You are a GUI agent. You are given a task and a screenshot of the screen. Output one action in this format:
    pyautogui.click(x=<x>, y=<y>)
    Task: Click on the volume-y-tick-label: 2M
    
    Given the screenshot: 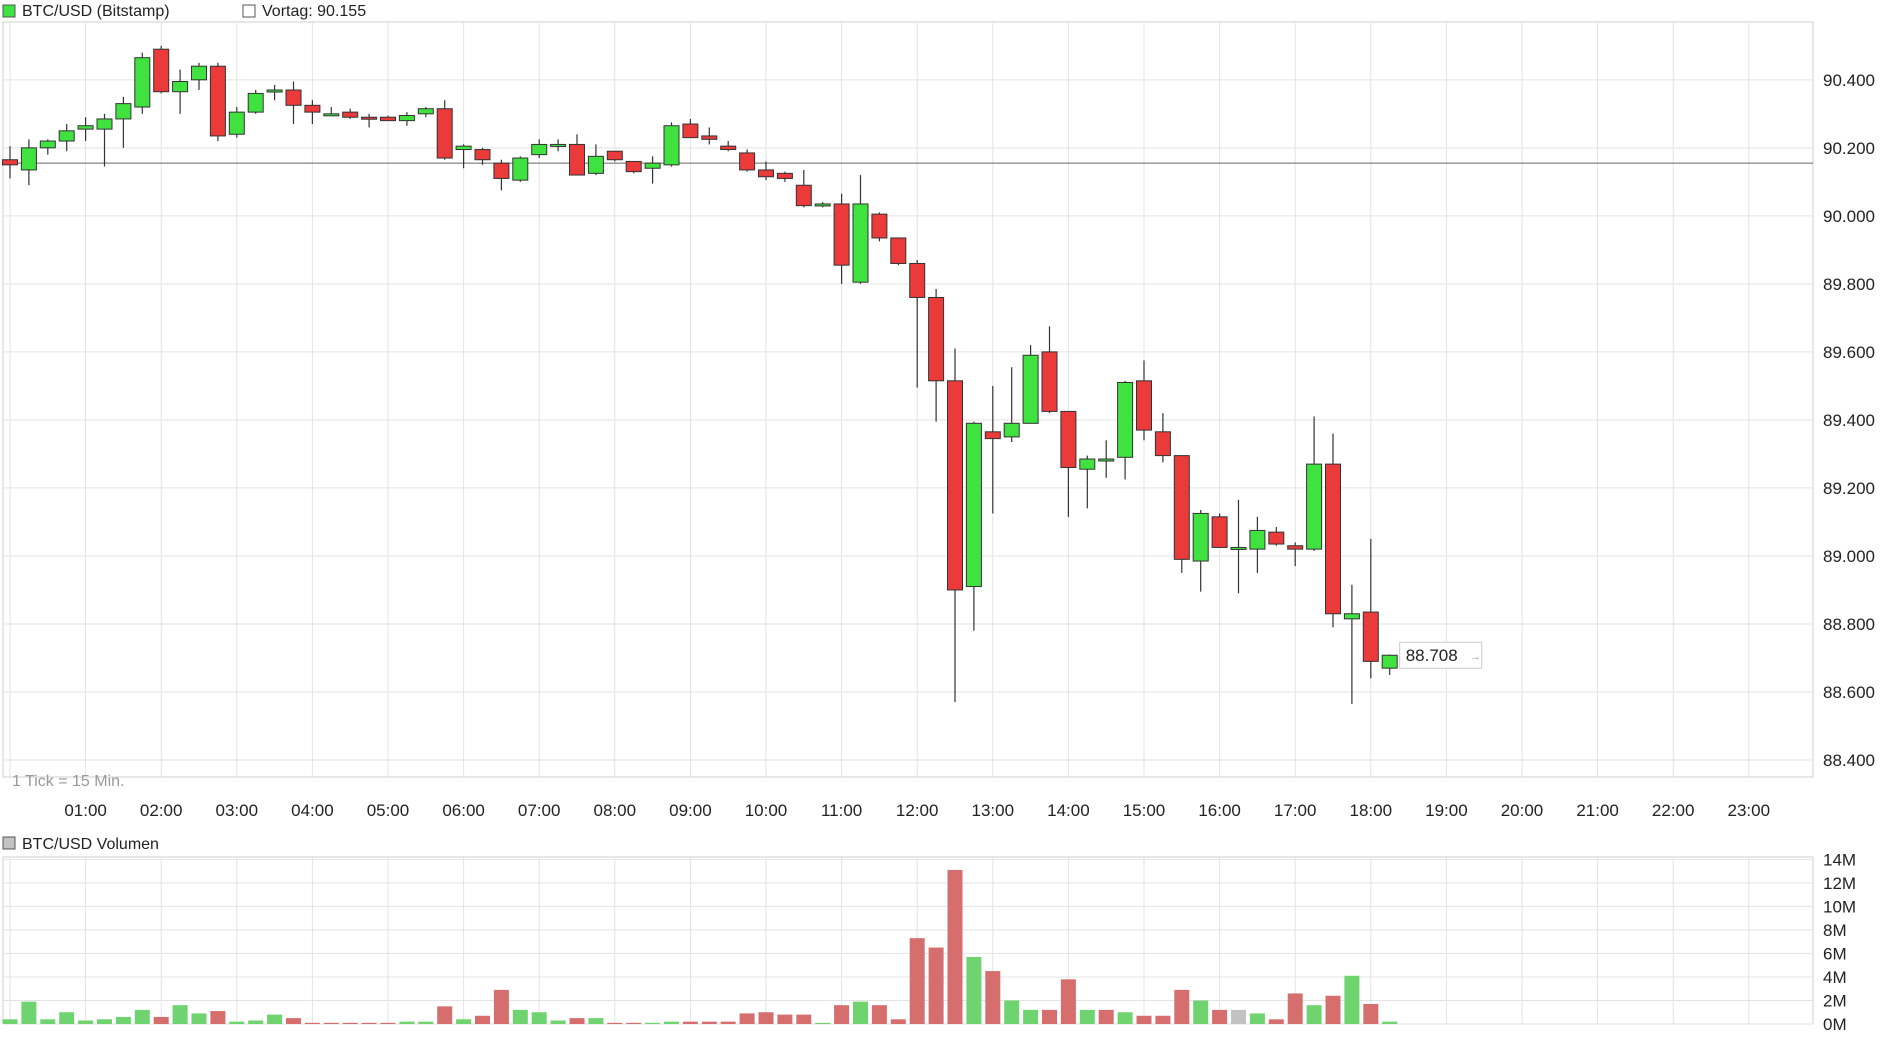 What is the action you would take?
    pyautogui.click(x=1835, y=1000)
    